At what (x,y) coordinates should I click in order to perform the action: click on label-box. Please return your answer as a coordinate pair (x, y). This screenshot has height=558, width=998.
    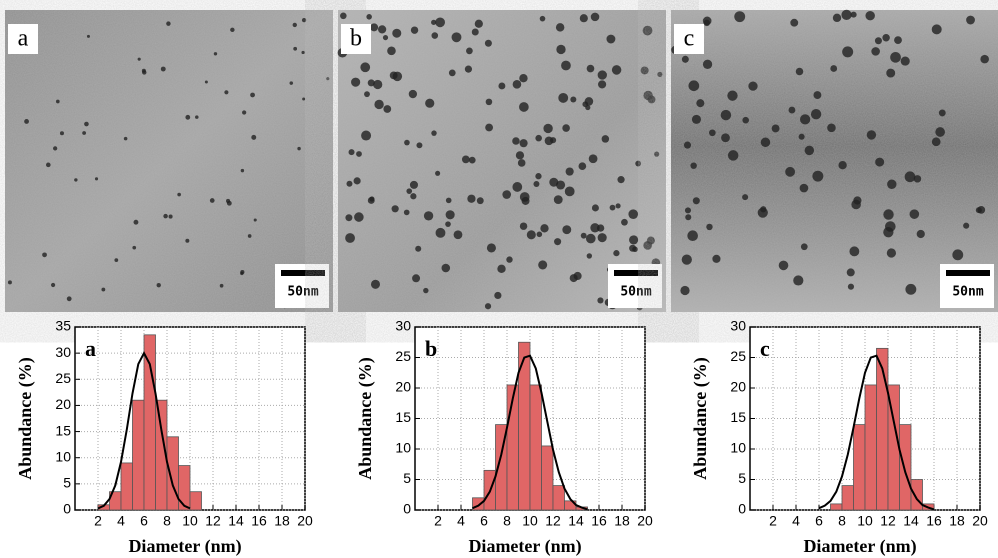
    Looking at the image, I should click on (689, 39).